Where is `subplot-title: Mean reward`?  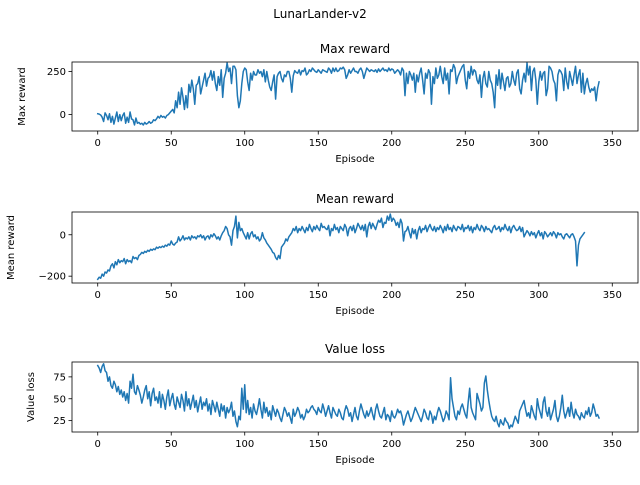 subplot-title: Mean reward is located at coordinates (355, 199).